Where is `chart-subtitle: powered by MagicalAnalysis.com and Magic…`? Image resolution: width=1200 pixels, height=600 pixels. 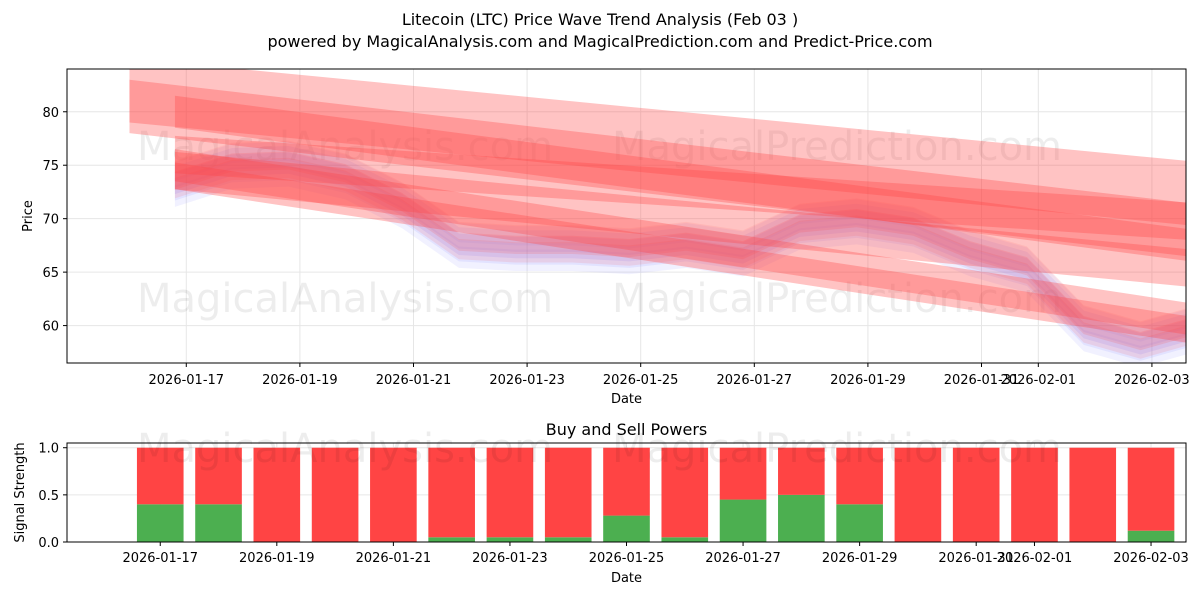
chart-subtitle: powered by MagicalAnalysis.com and Magic… is located at coordinates (600, 41).